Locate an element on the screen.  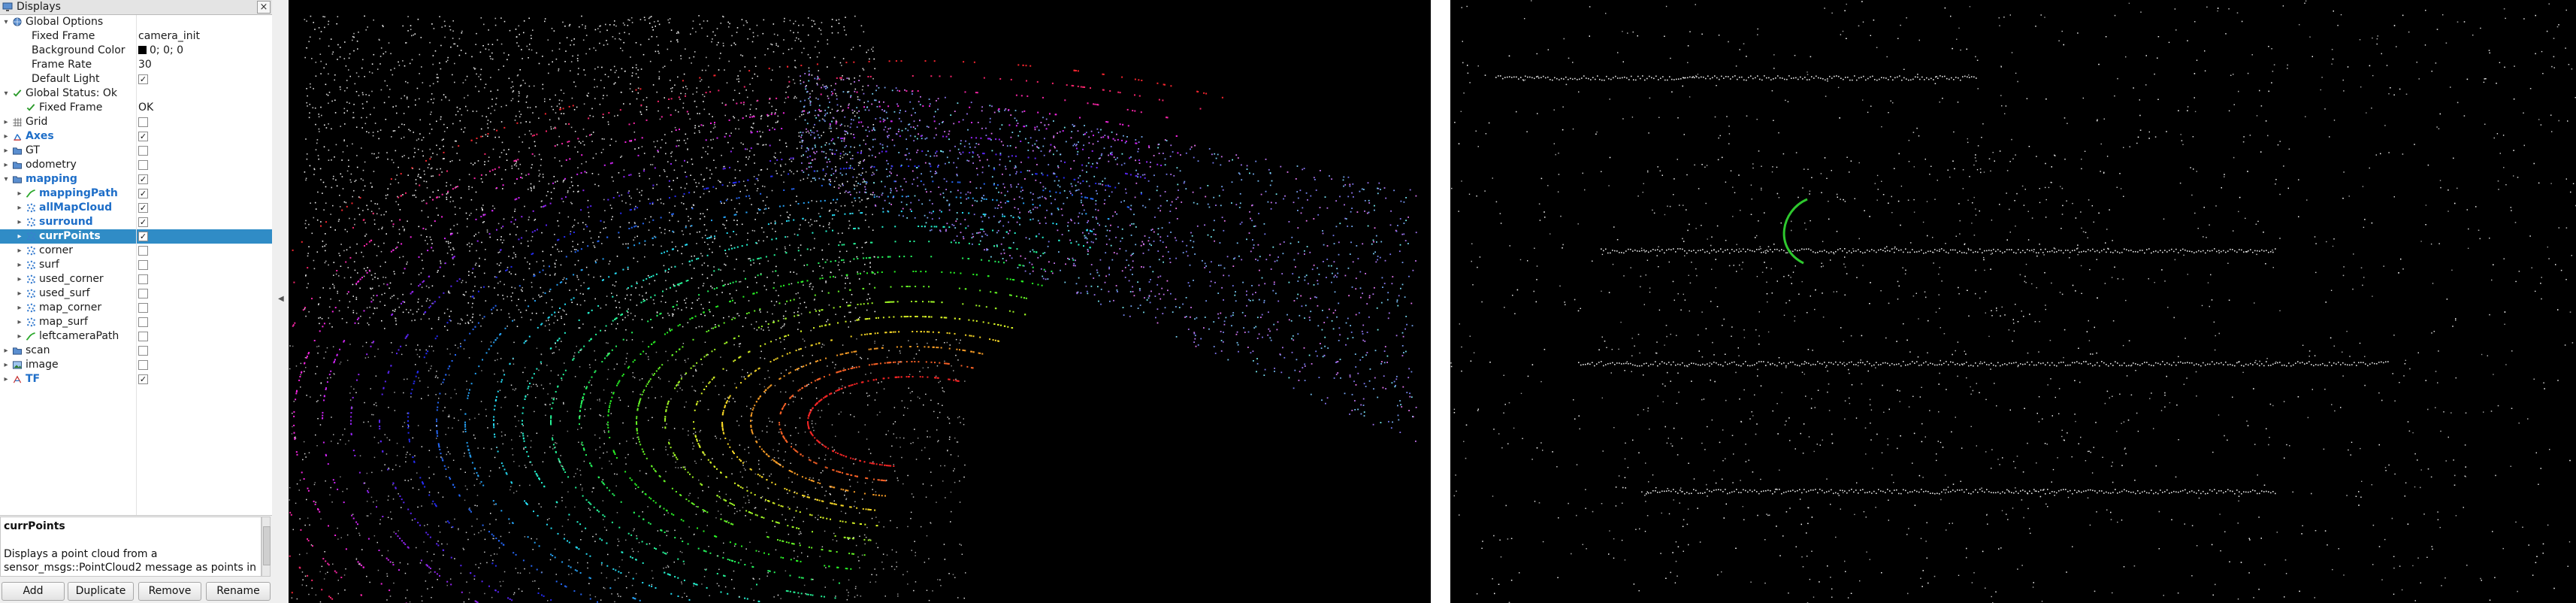
tree-row: ▸ allMapCloud ✓ is located at coordinates (136, 208).